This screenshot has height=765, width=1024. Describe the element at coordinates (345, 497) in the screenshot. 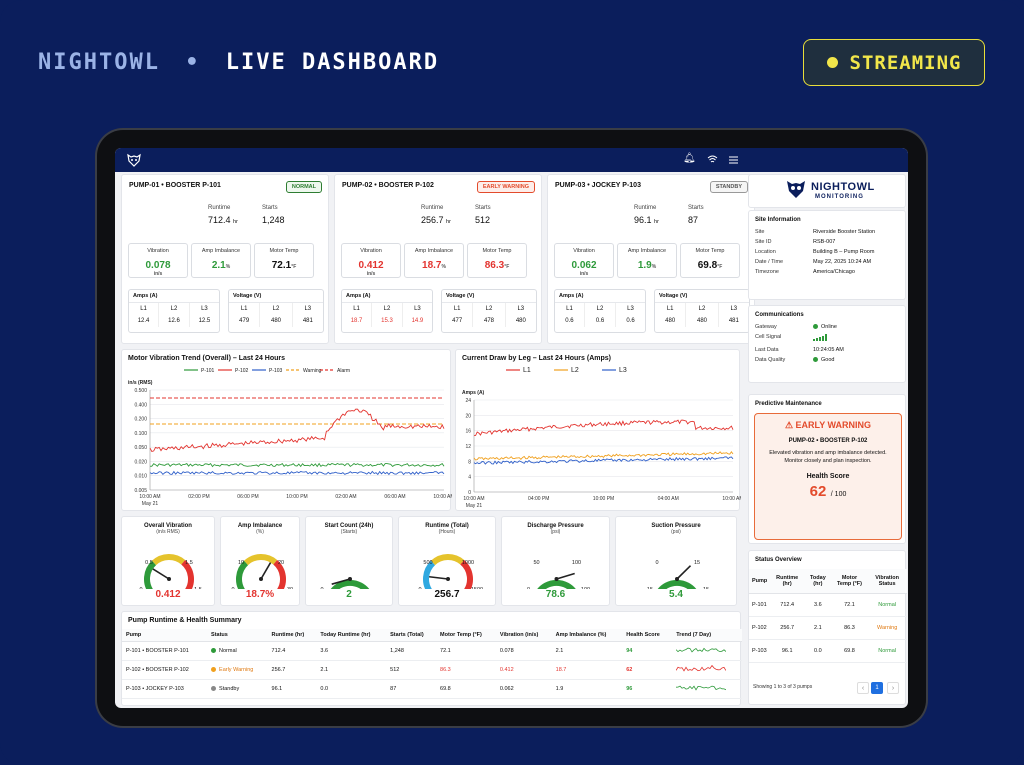

I see `x-tick-label: 02:00 AM` at that location.